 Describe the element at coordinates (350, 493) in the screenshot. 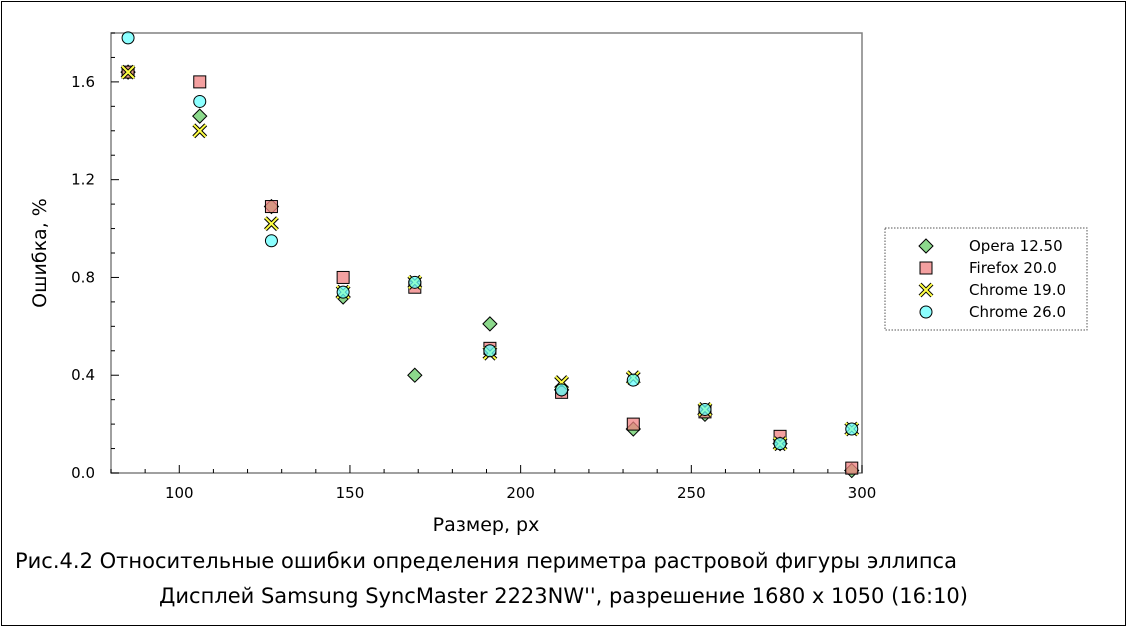

I see `x-tick-label: 150` at that location.